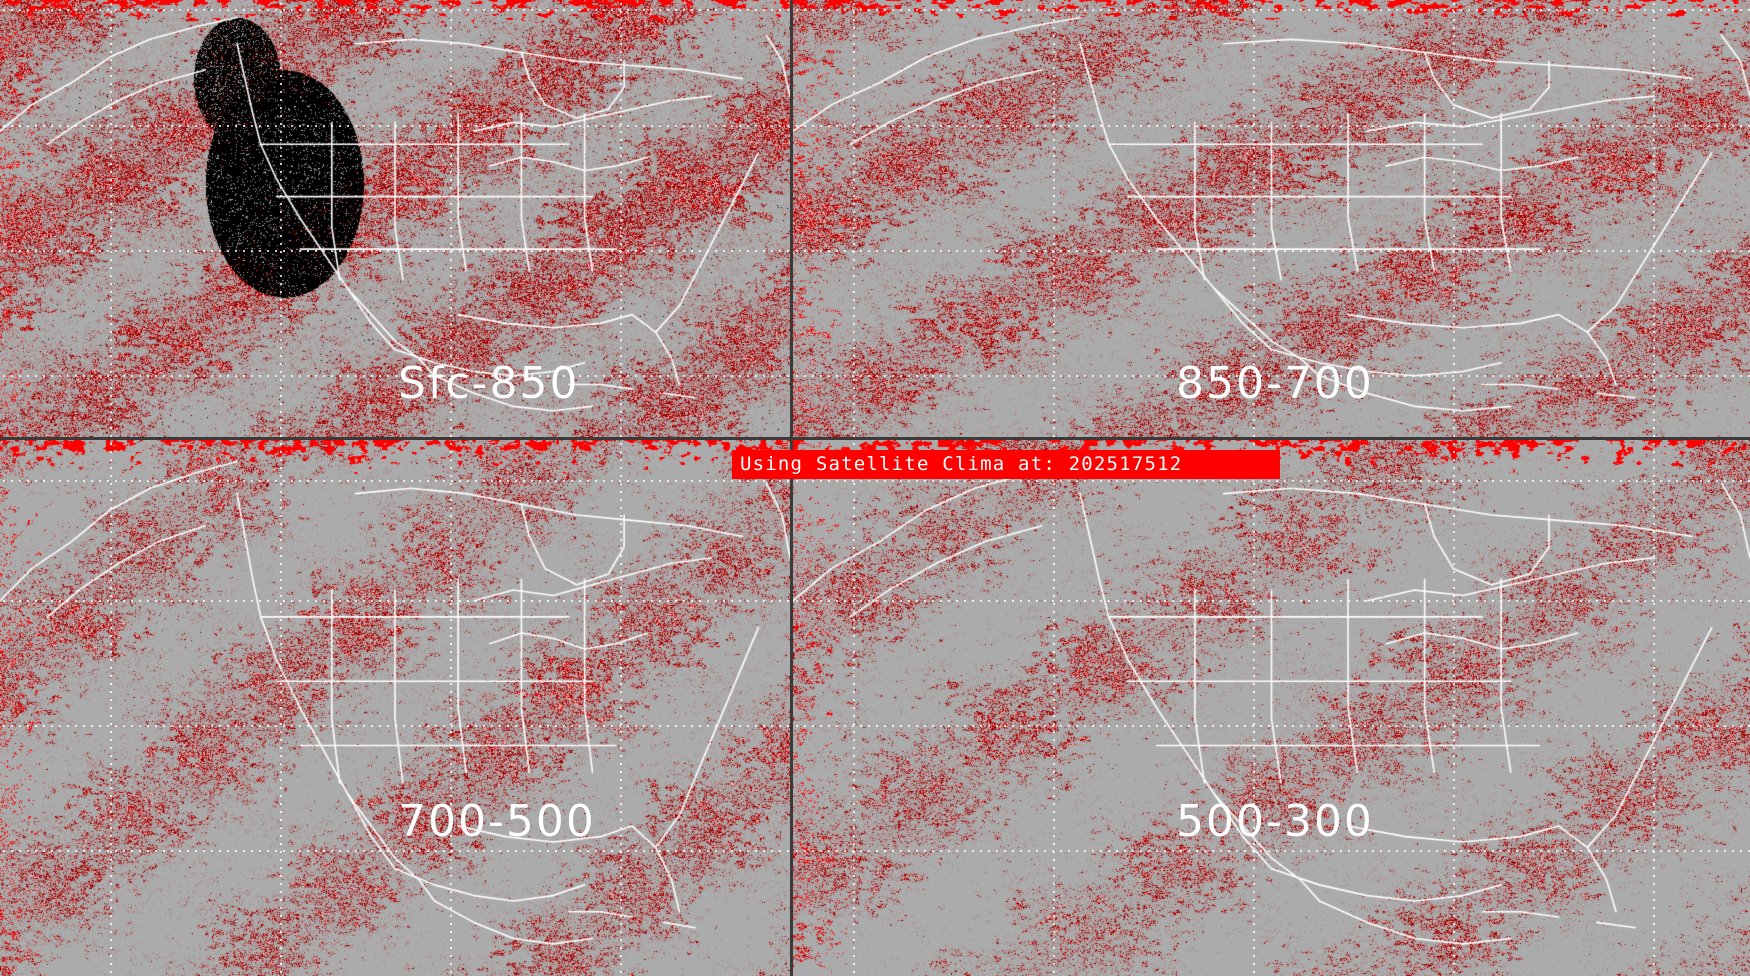  What do you see at coordinates (497, 821) in the screenshot?
I see `panel-label-700-500: 700-500` at bounding box center [497, 821].